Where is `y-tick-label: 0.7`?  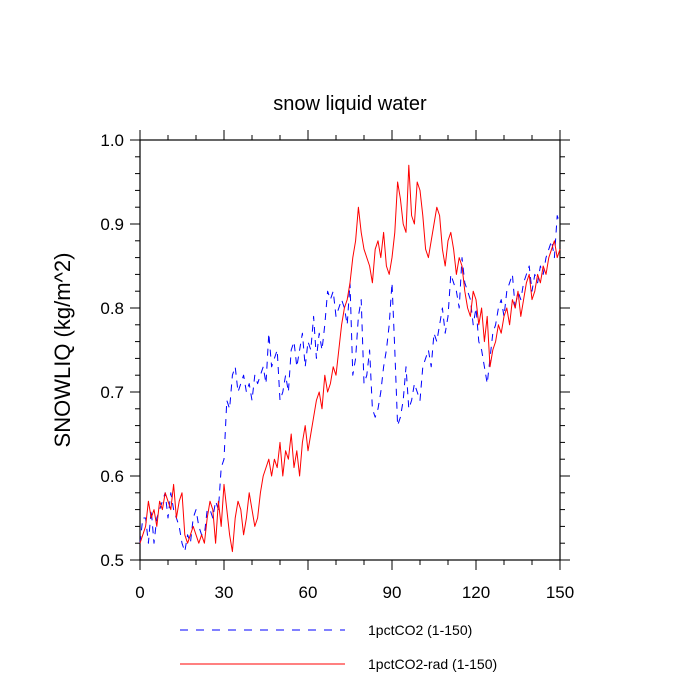 y-tick-label: 0.7 is located at coordinates (112, 392).